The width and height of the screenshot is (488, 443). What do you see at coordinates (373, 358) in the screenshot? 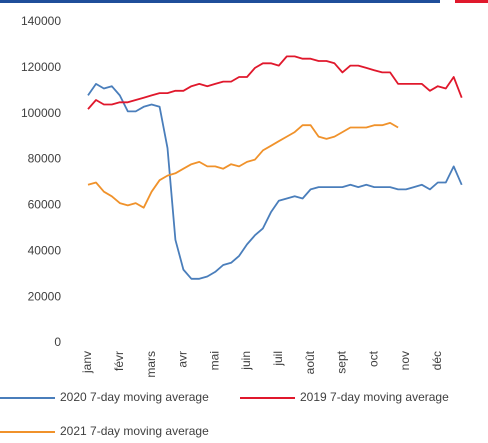
I see `x-tick-label: oct` at bounding box center [373, 358].